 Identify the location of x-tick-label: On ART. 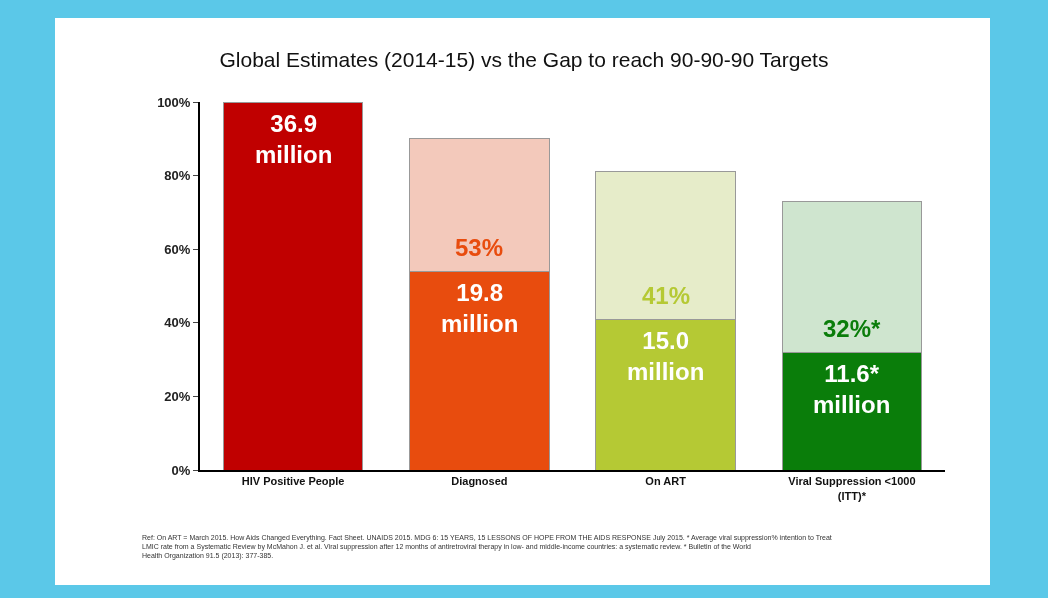
(666, 481).